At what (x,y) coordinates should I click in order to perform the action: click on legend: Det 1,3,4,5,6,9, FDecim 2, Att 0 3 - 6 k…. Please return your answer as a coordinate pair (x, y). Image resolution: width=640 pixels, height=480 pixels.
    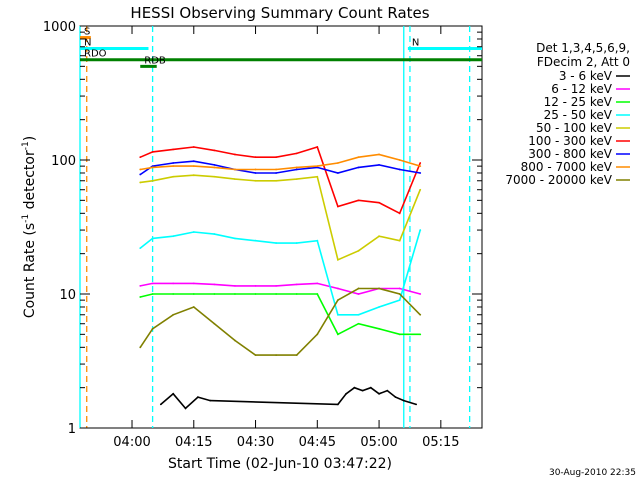
    Looking at the image, I should click on (567, 114).